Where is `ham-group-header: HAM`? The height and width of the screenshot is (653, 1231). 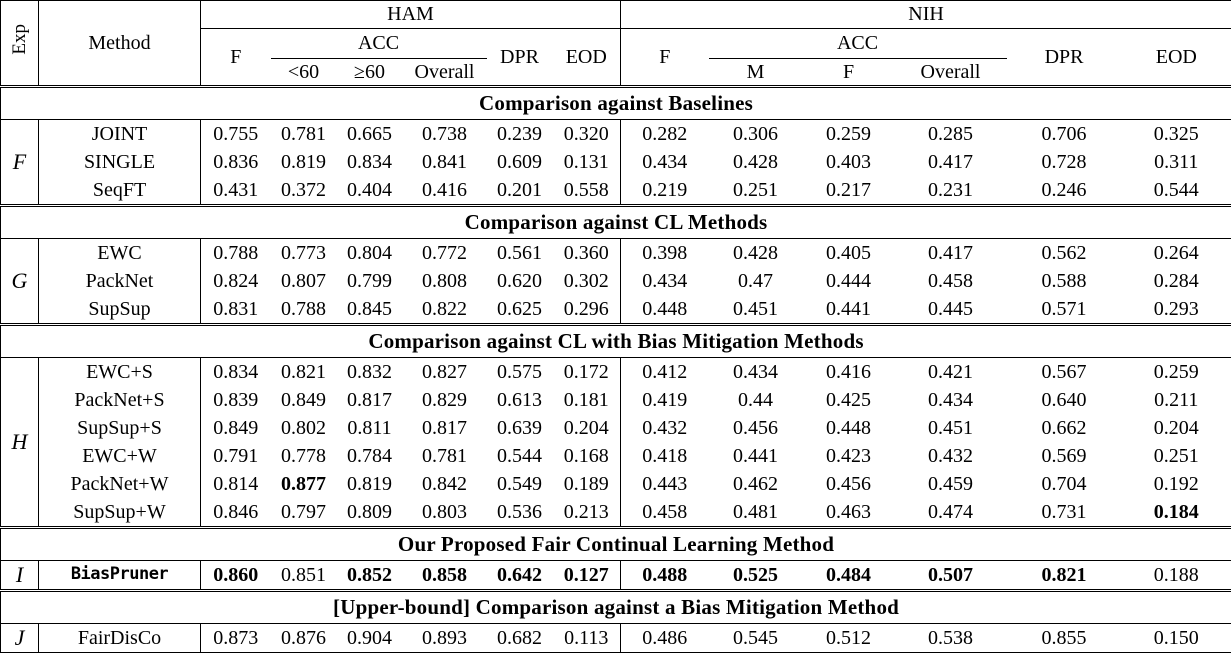
ham-group-header: HAM is located at coordinates (411, 15).